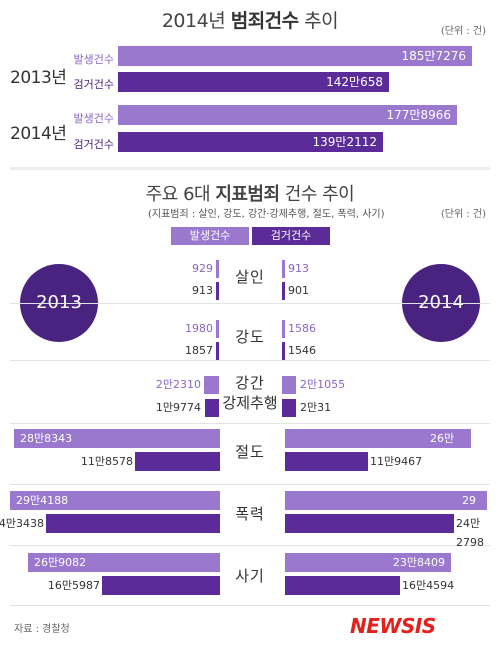 The height and width of the screenshot is (661, 500). Describe the element at coordinates (298, 268) in the screenshot. I see `value-occur-2014-0: 913` at that location.